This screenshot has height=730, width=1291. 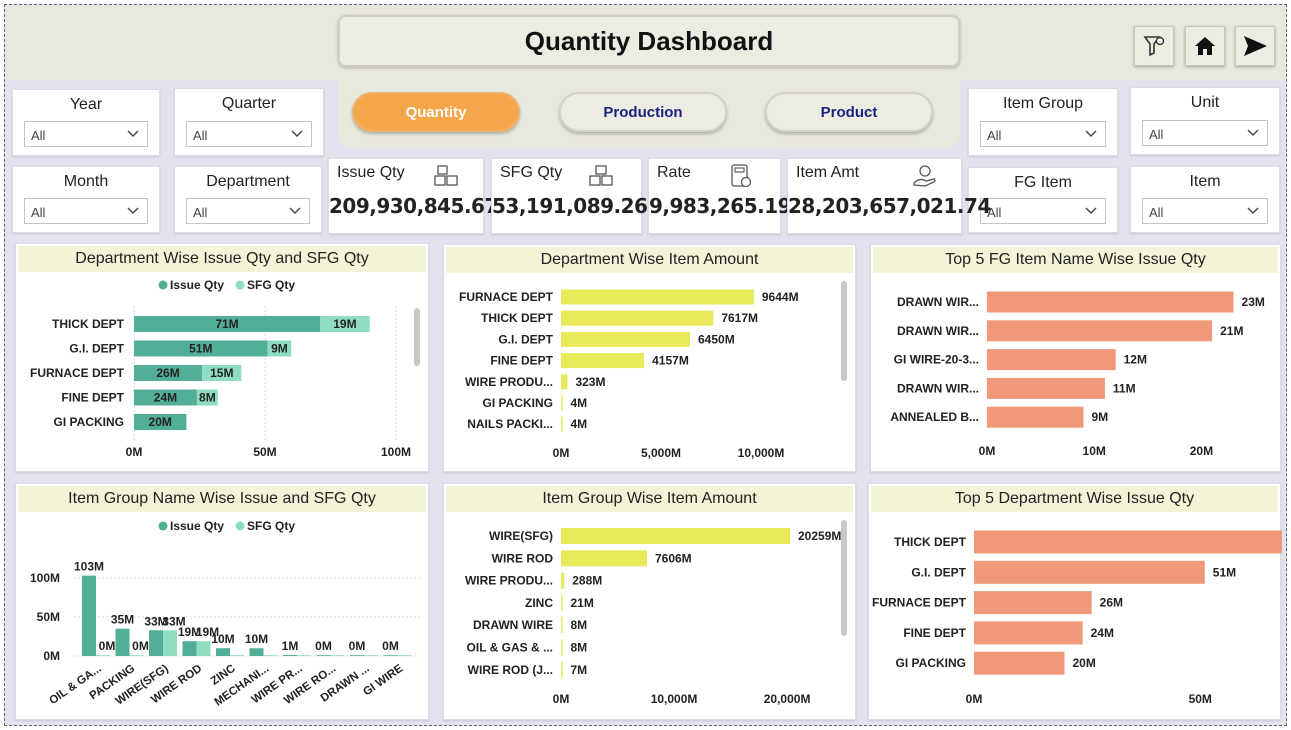 What do you see at coordinates (994, 135) in the screenshot?
I see `item-group-value: All` at bounding box center [994, 135].